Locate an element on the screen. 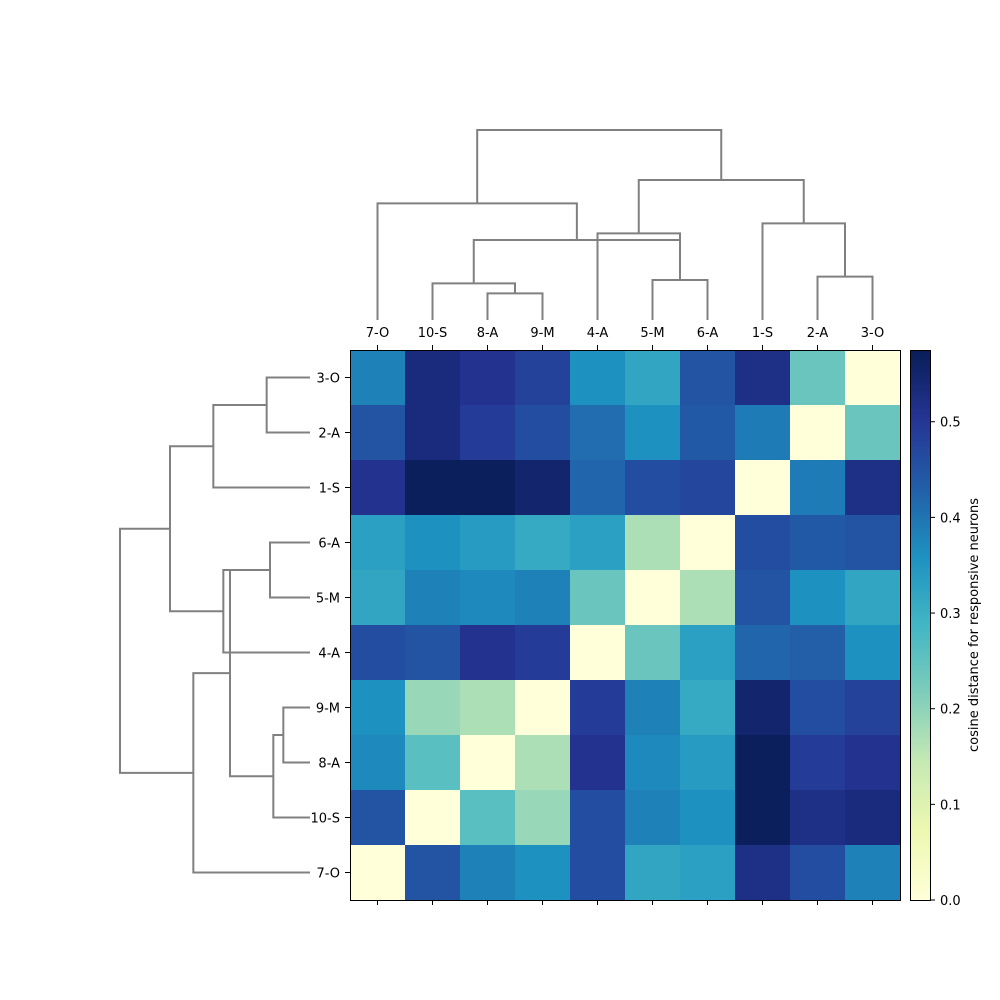  colorbar-tick-label: 0.3 is located at coordinates (950, 614).